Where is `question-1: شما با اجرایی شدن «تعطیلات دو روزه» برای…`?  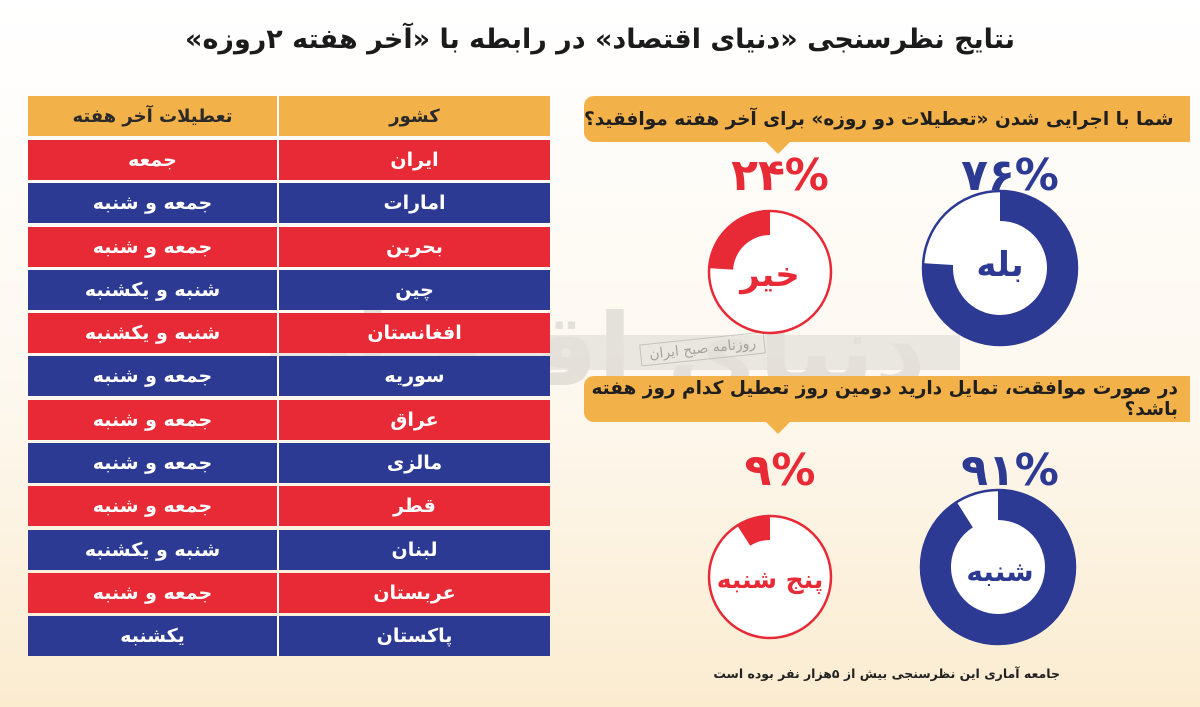 question-1: شما با اجرایی شدن «تعطیلات دو روزه» برای… is located at coordinates (887, 125).